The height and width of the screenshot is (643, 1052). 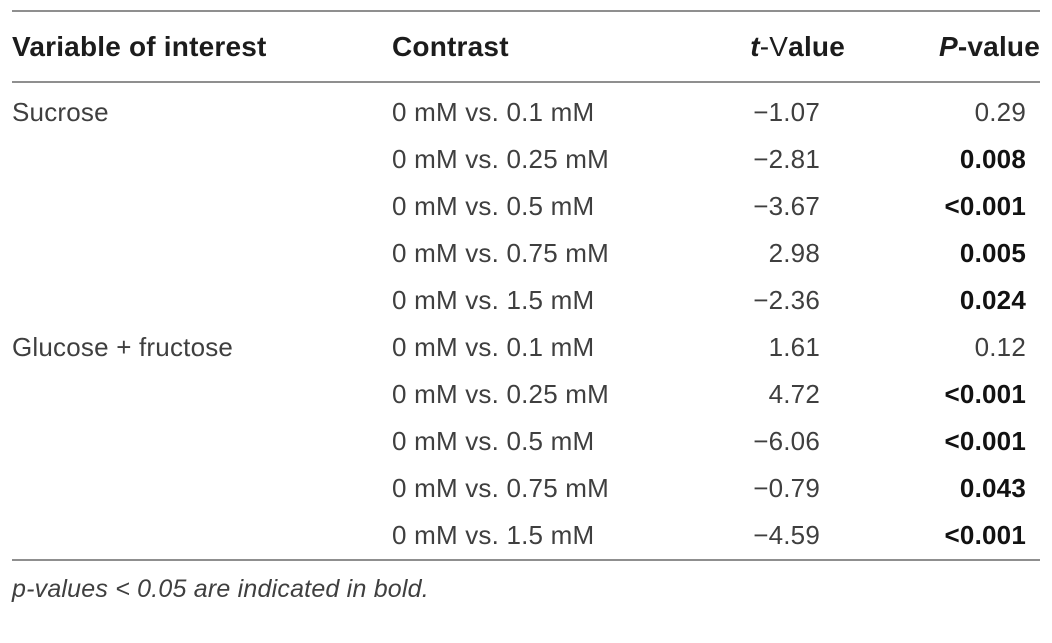 I want to click on variable-cell: Sucrose, so click(x=60, y=112).